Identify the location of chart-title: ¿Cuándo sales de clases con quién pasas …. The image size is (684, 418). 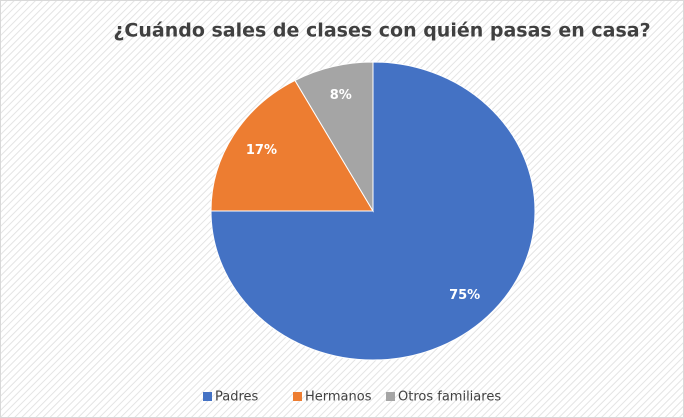
(381, 31).